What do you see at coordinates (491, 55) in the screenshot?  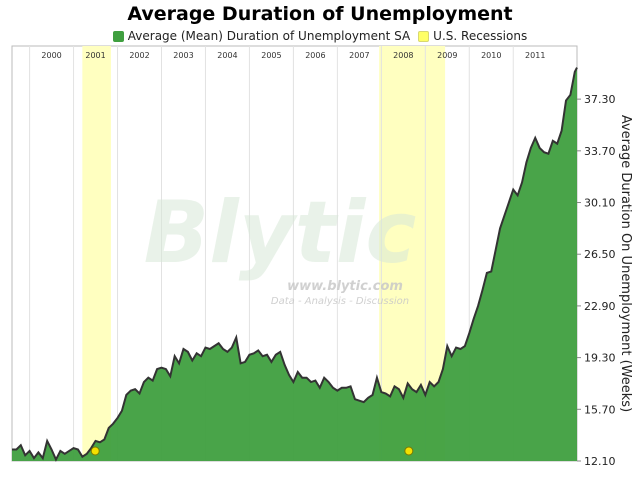 I see `year-label: 2010` at bounding box center [491, 55].